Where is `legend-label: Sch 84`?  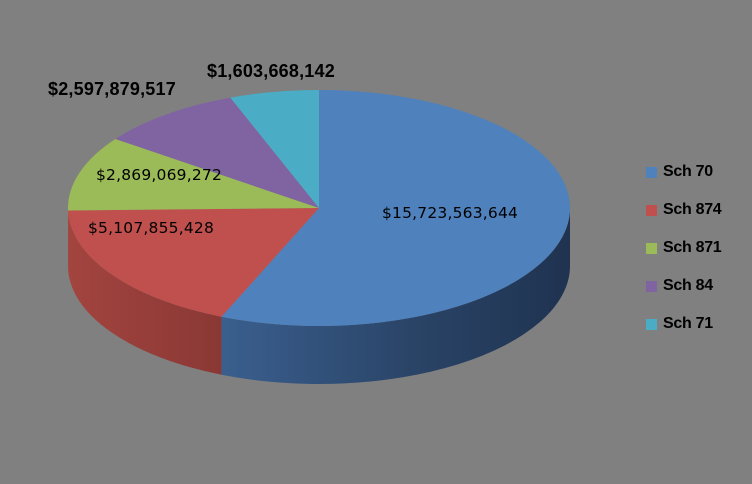
legend-label: Sch 84 is located at coordinates (688, 285).